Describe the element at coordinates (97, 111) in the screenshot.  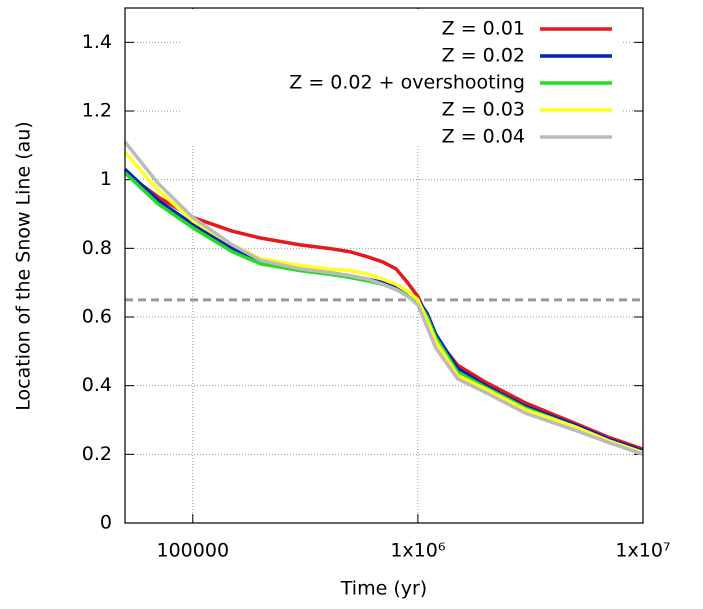
I see `y-tick-label: 1.2` at that location.